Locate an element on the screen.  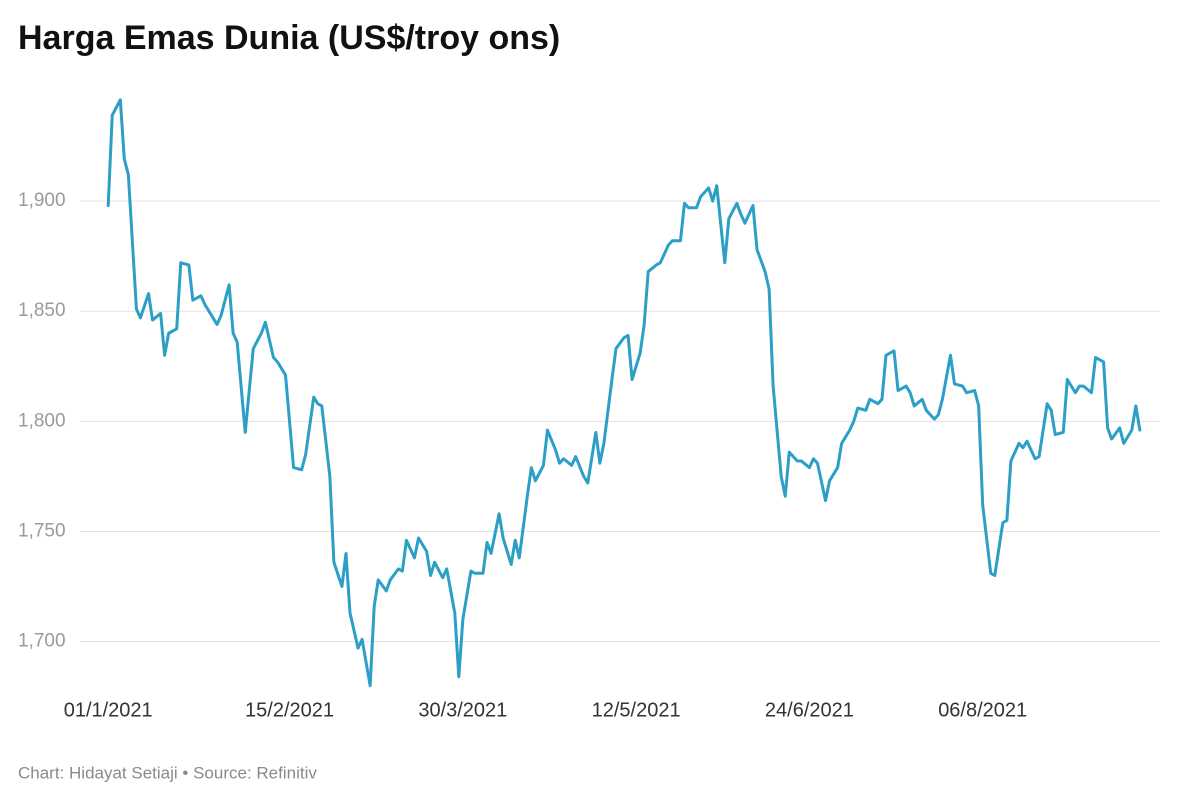
x-tick-label: 24/6/2021 is located at coordinates (809, 710).